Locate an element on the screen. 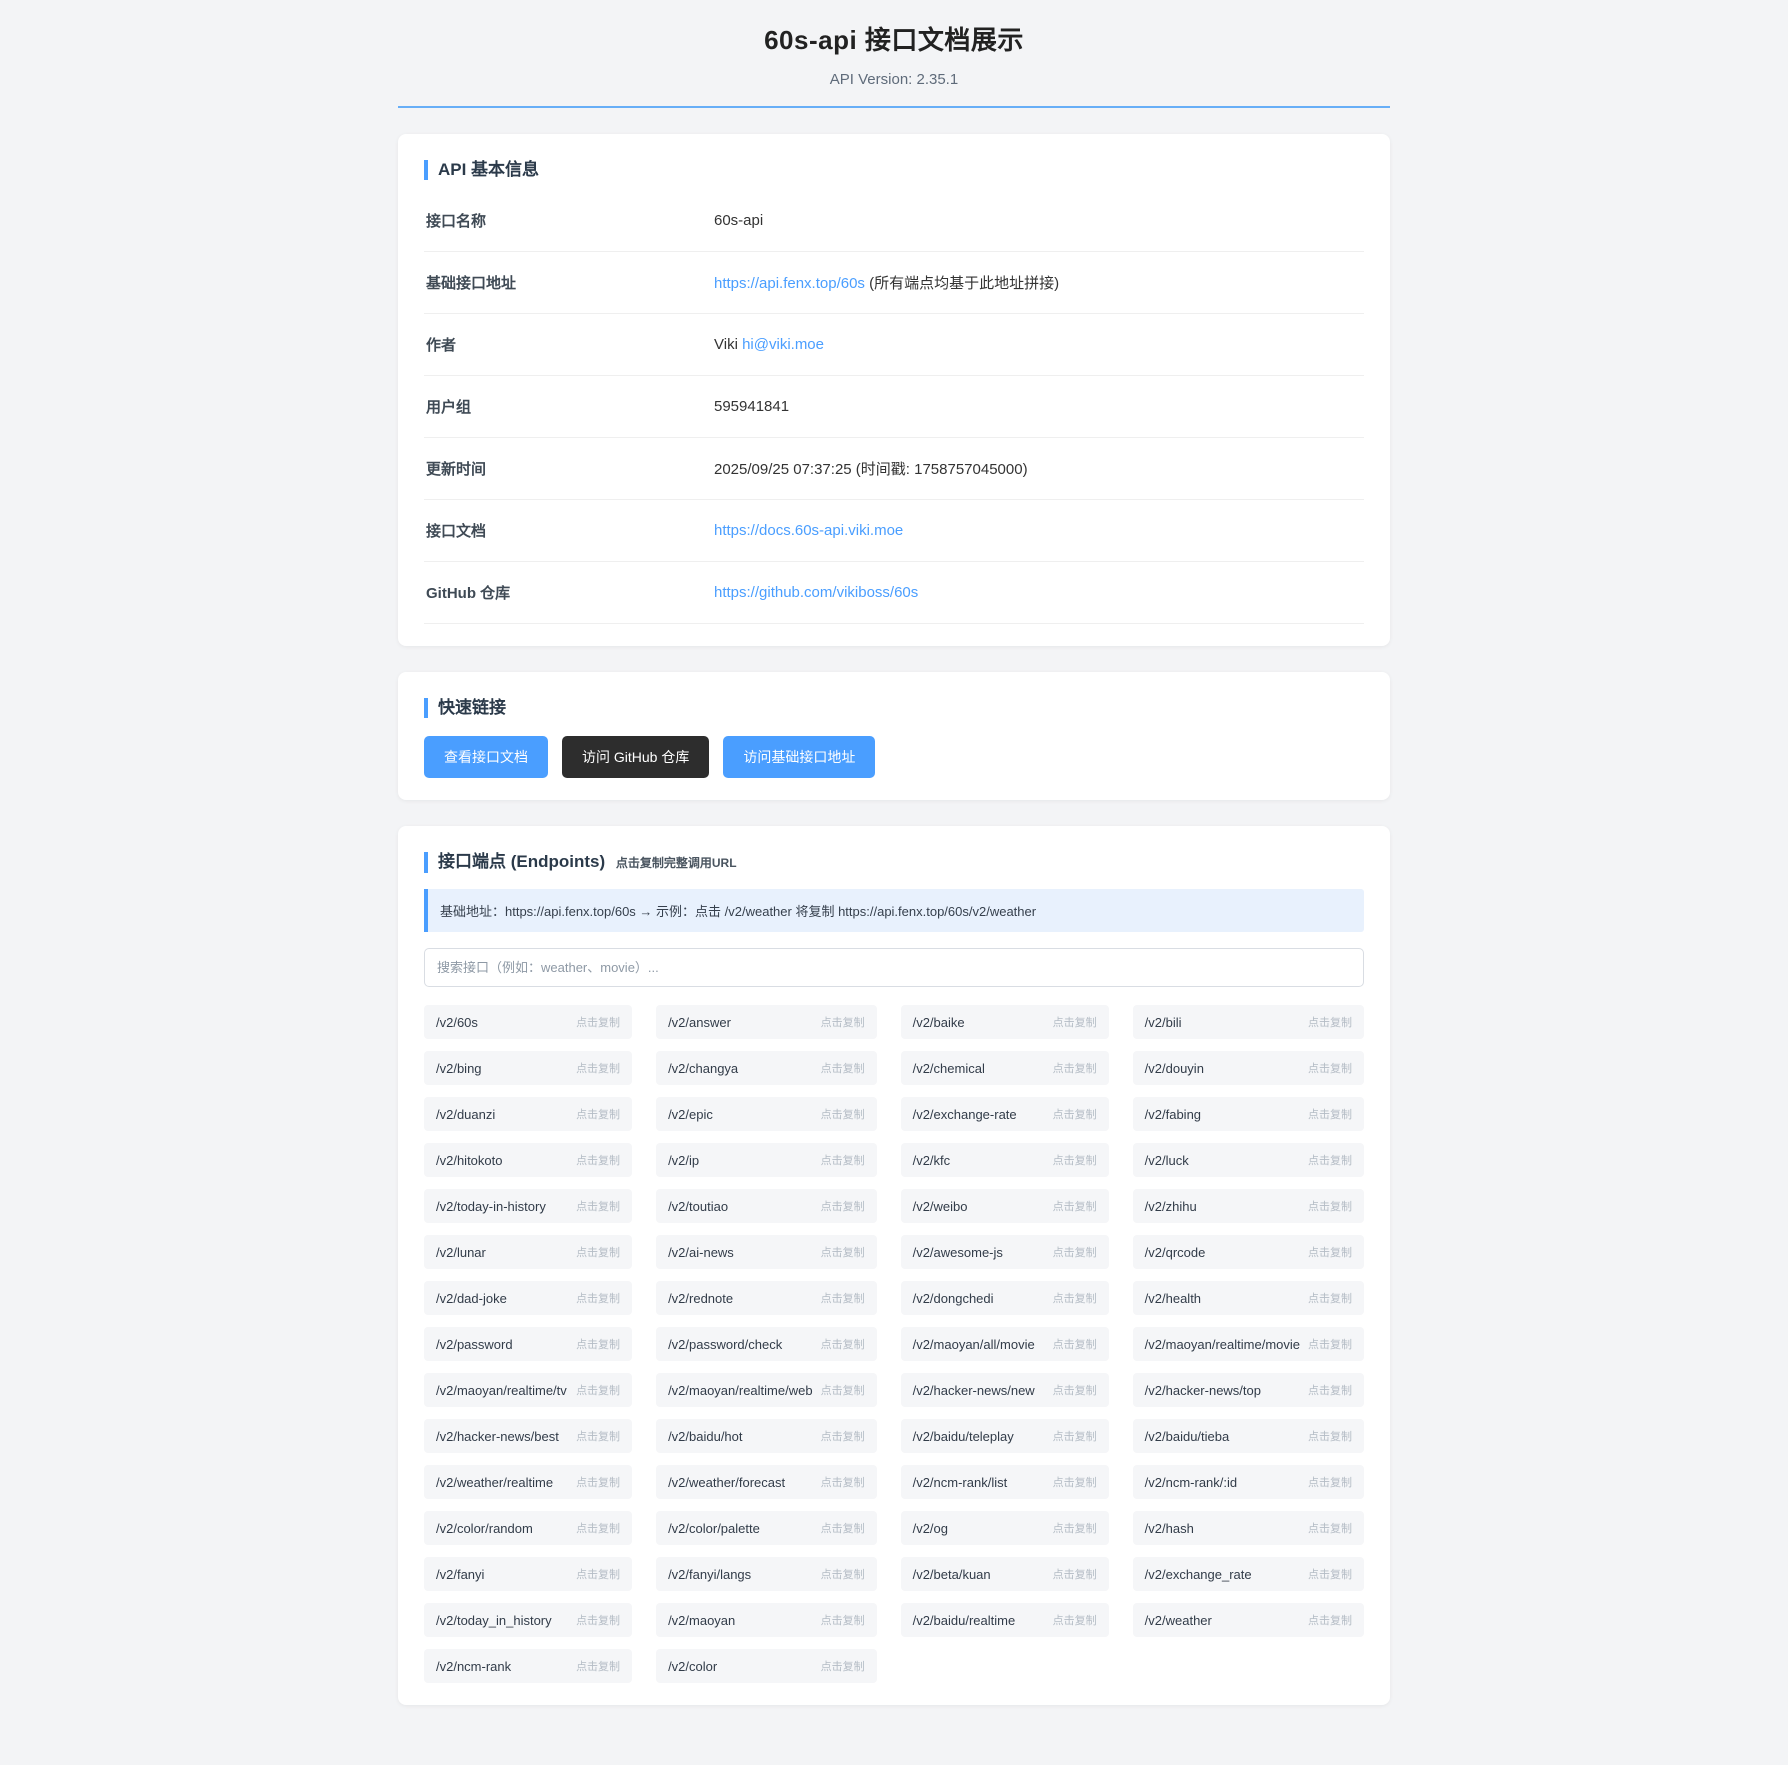 The width and height of the screenshot is (1788, 1765). endpoint-cell: /v2/lunar 点击复制 is located at coordinates (528, 1252).